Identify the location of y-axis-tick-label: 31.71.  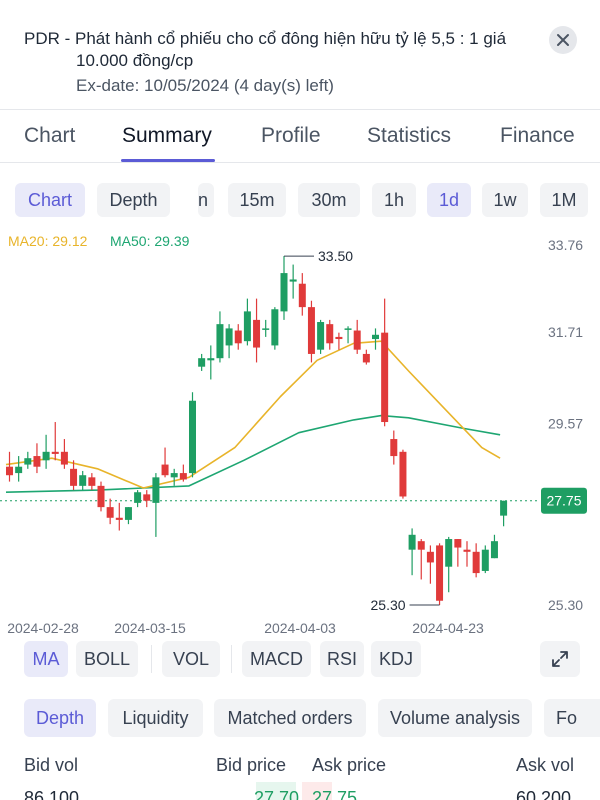
(565, 332).